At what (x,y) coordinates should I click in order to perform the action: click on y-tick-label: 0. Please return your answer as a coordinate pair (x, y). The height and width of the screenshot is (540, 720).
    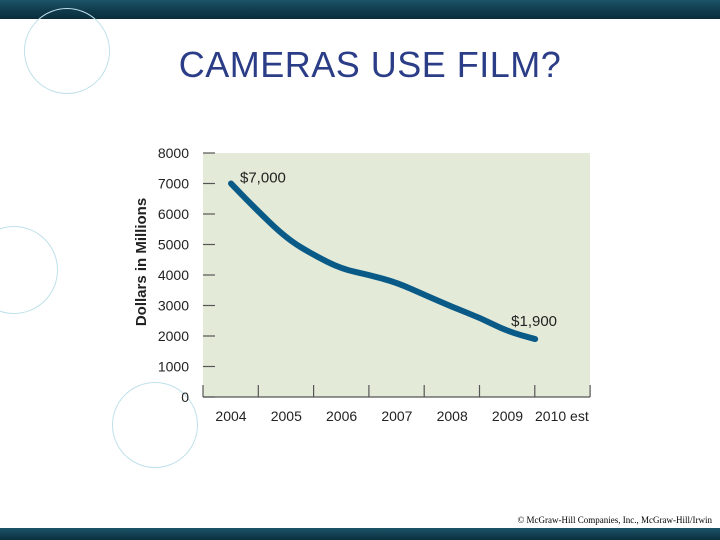
    Looking at the image, I should click on (185, 397).